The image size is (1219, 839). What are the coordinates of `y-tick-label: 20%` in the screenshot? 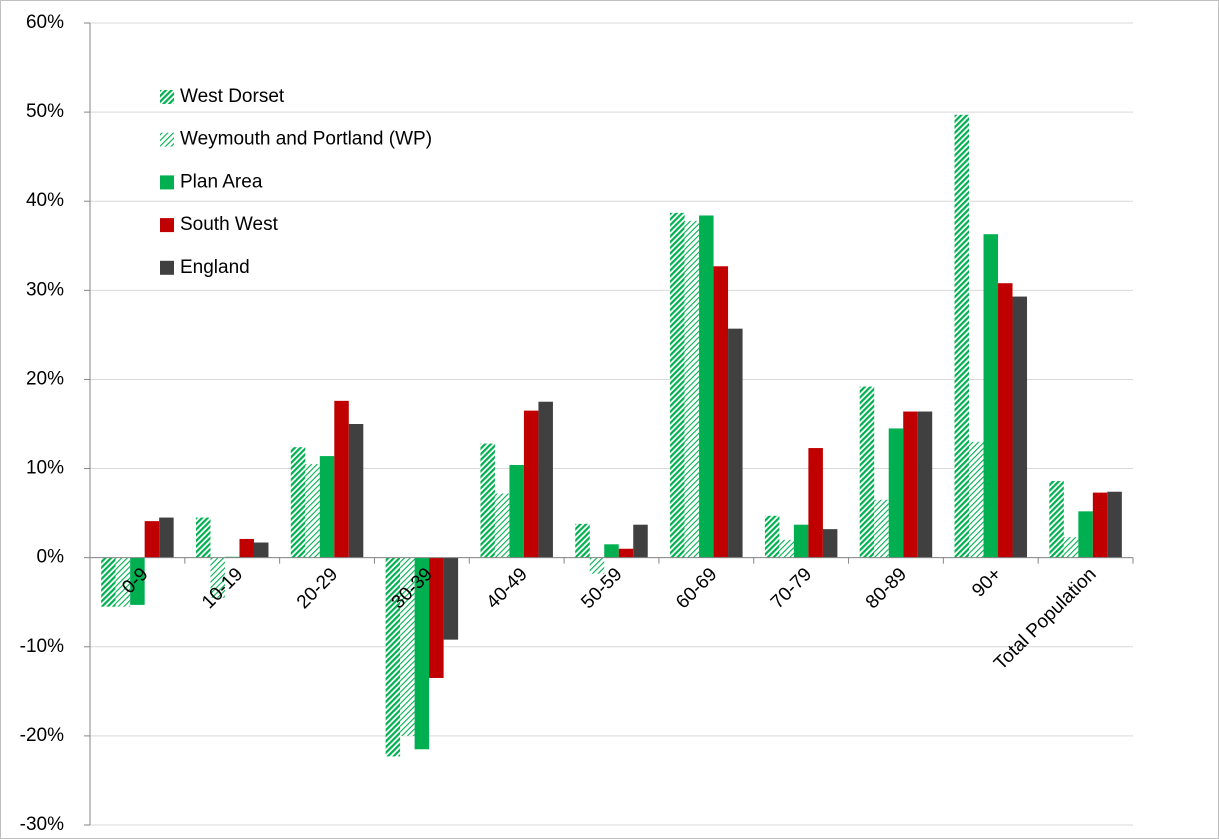 It's located at (45, 378).